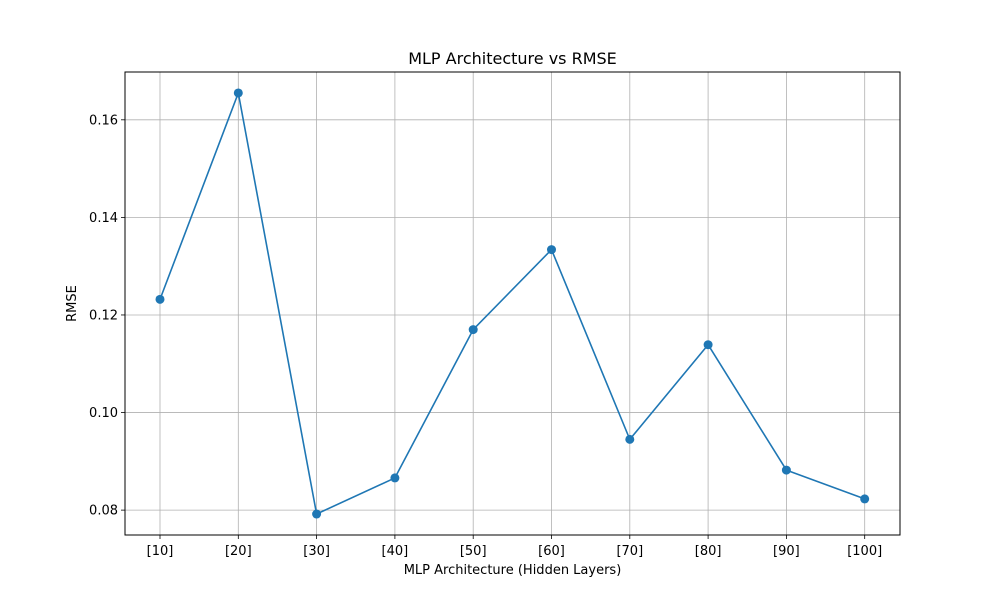 This screenshot has height=604, width=1000. Describe the element at coordinates (708, 551) in the screenshot. I see `x-tick-label: [80]` at that location.